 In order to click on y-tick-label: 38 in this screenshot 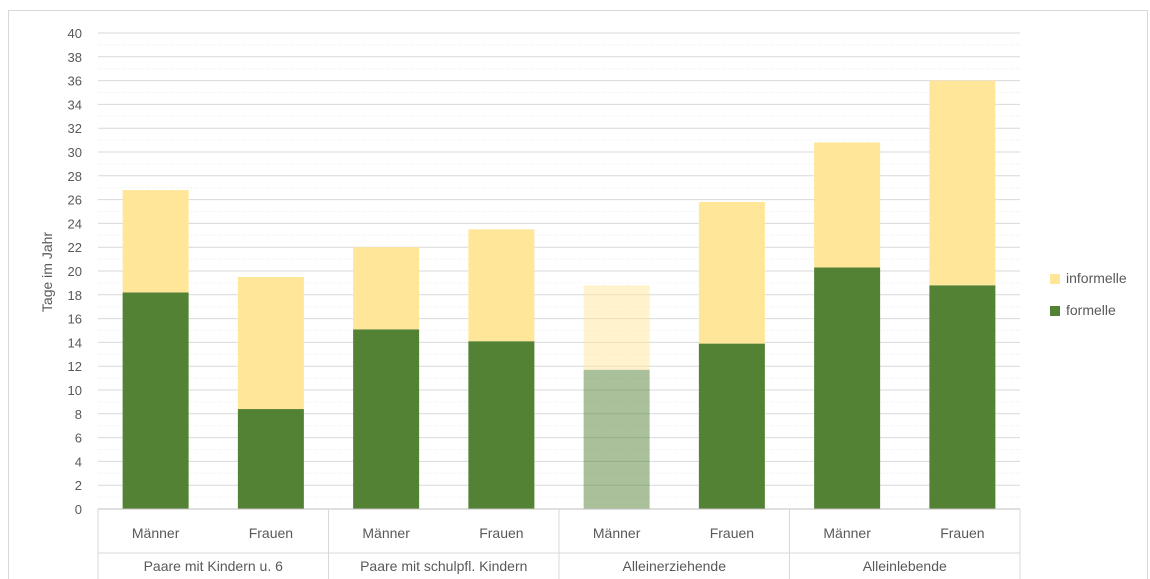, I will do `click(75, 57)`.